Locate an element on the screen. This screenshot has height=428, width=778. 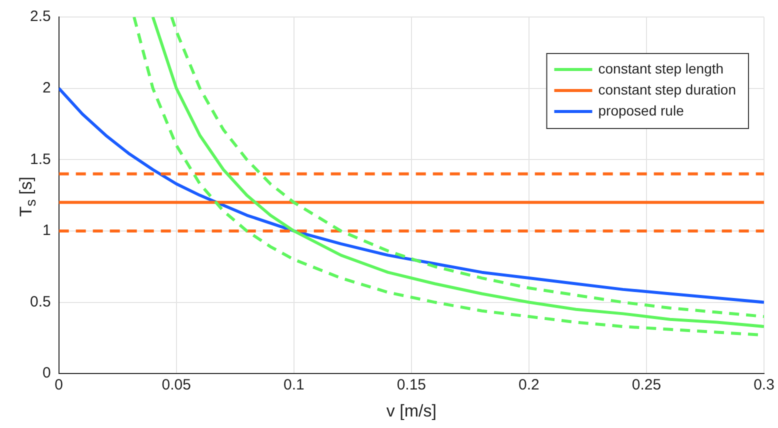
y-tick-label: 0 is located at coordinates (46, 373).